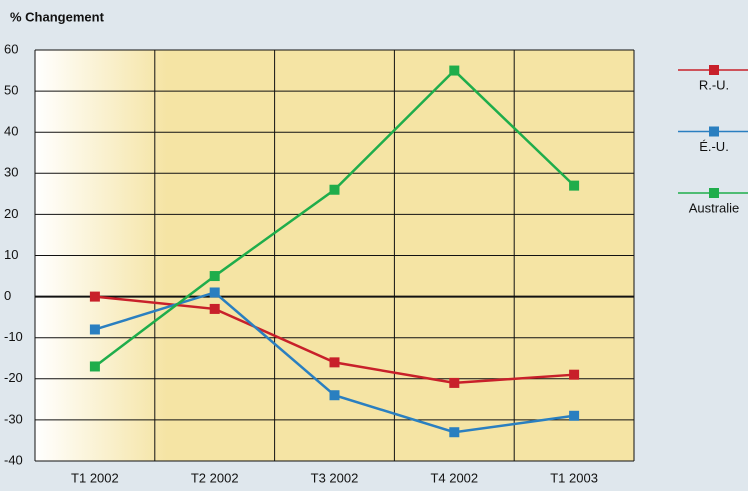 The width and height of the screenshot is (748, 491). What do you see at coordinates (95, 477) in the screenshot?
I see `x-tick-label: T1 2002` at bounding box center [95, 477].